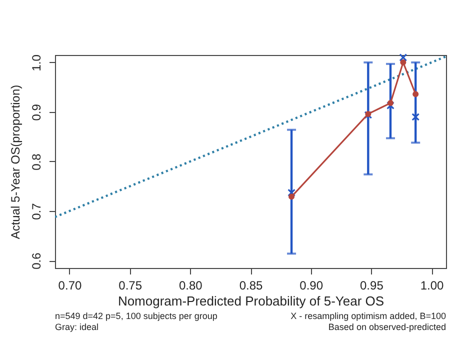 The height and width of the screenshot is (338, 474). What do you see at coordinates (15, 162) in the screenshot?
I see `y-axis-title: Actual 5-Year OS(proportion)` at bounding box center [15, 162].